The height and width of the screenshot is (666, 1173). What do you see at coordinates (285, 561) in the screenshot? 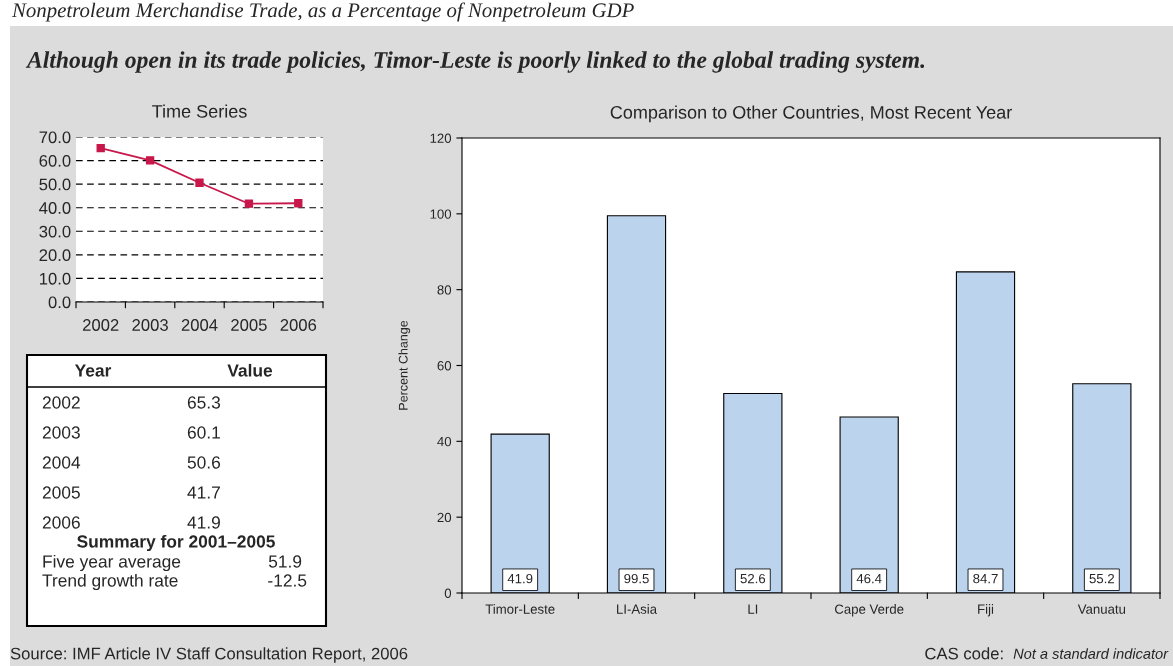
I see `text: 51.9` at bounding box center [285, 561].